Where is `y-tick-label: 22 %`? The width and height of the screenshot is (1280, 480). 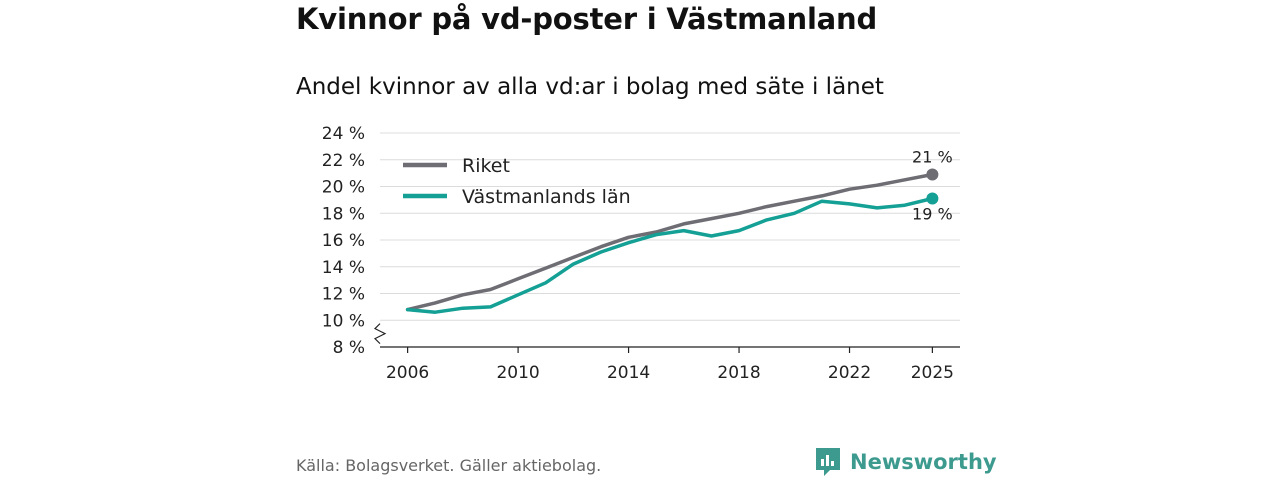 y-tick-label: 22 % is located at coordinates (343, 161).